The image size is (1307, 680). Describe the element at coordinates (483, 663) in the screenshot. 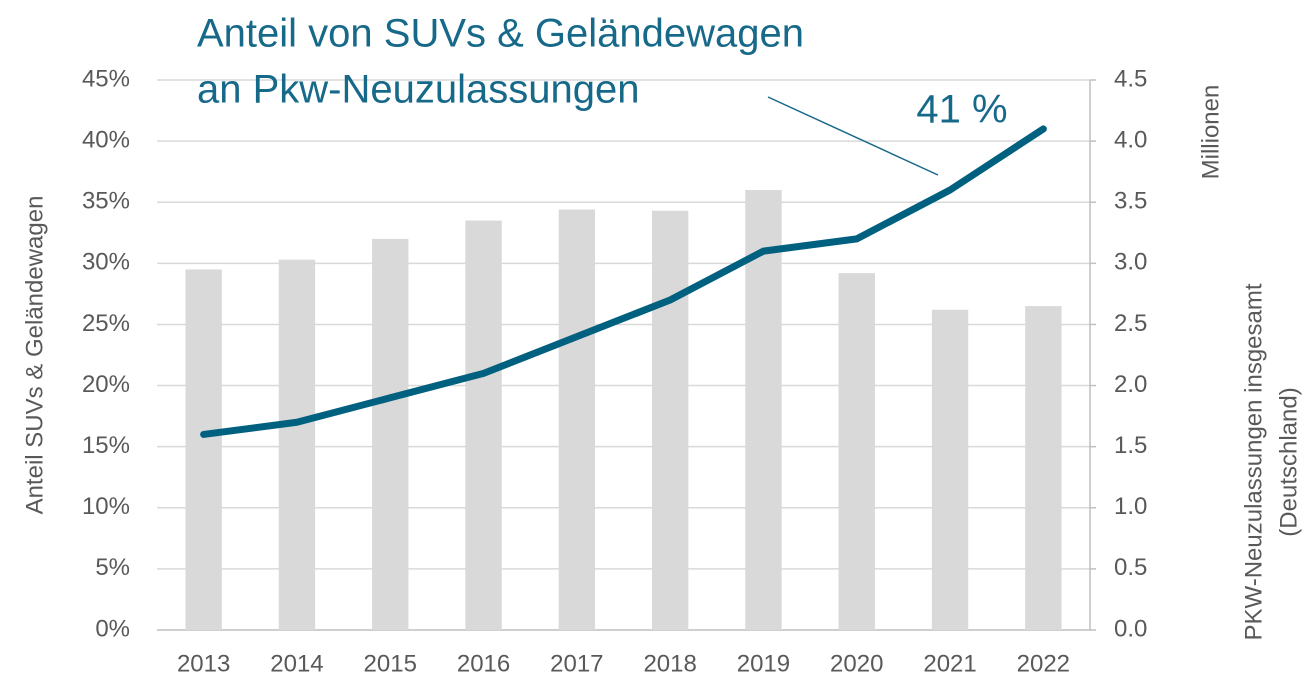

I see `x-tick-label: 2016` at that location.